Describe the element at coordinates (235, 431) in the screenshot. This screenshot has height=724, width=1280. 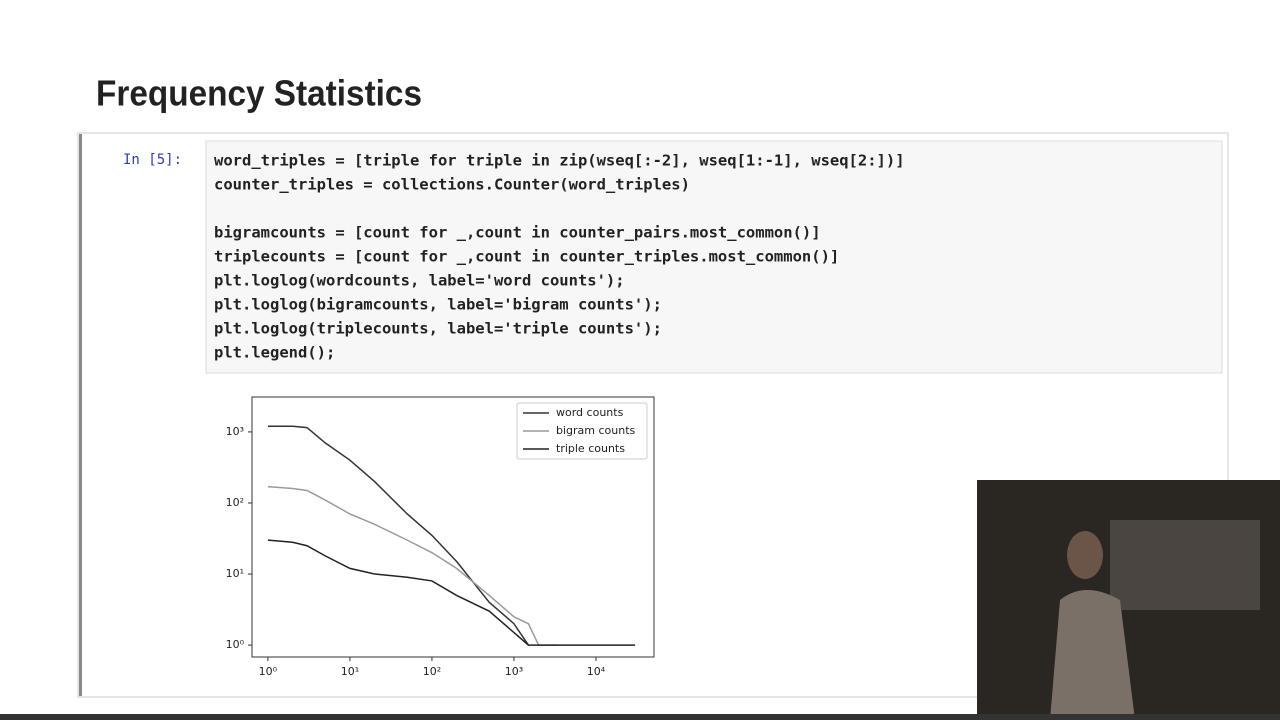
I see `y-tick-label: 10³` at that location.